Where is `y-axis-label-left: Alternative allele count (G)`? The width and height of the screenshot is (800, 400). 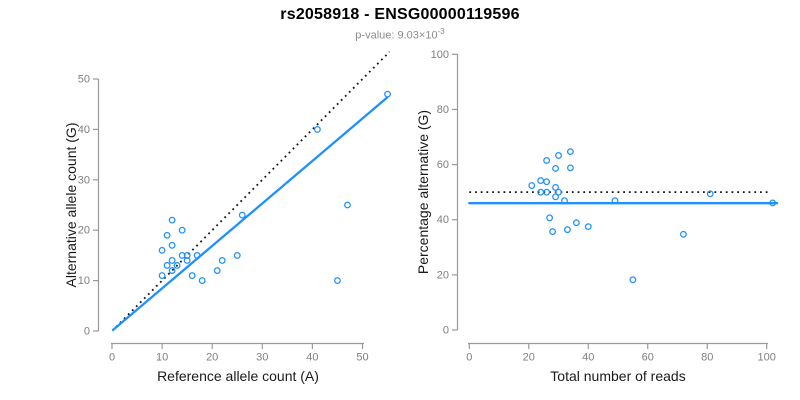
y-axis-label-left: Alternative allele count (G) is located at coordinates (71, 205).